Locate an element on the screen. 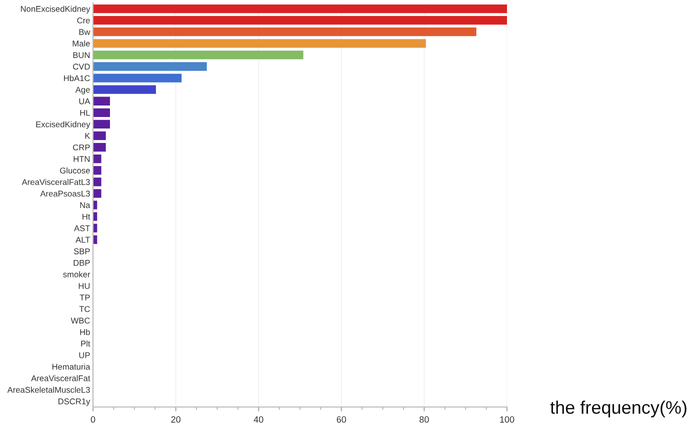 The width and height of the screenshot is (697, 429). y-tick-label: CRP is located at coordinates (81, 147).